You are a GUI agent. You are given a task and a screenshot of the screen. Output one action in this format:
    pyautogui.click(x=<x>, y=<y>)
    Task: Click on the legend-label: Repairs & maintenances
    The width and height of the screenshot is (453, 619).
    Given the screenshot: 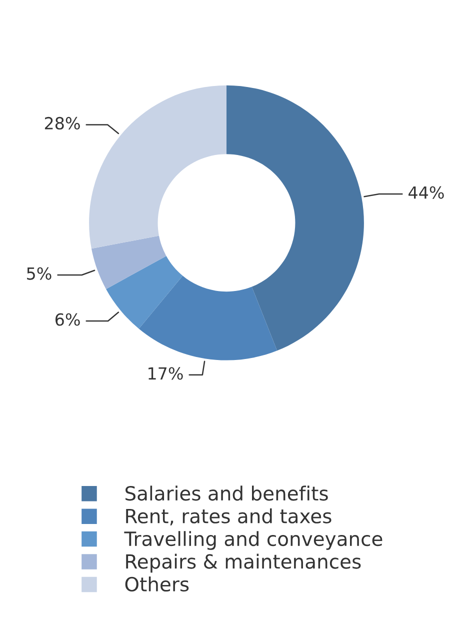 What is the action you would take?
    pyautogui.click(x=243, y=563)
    